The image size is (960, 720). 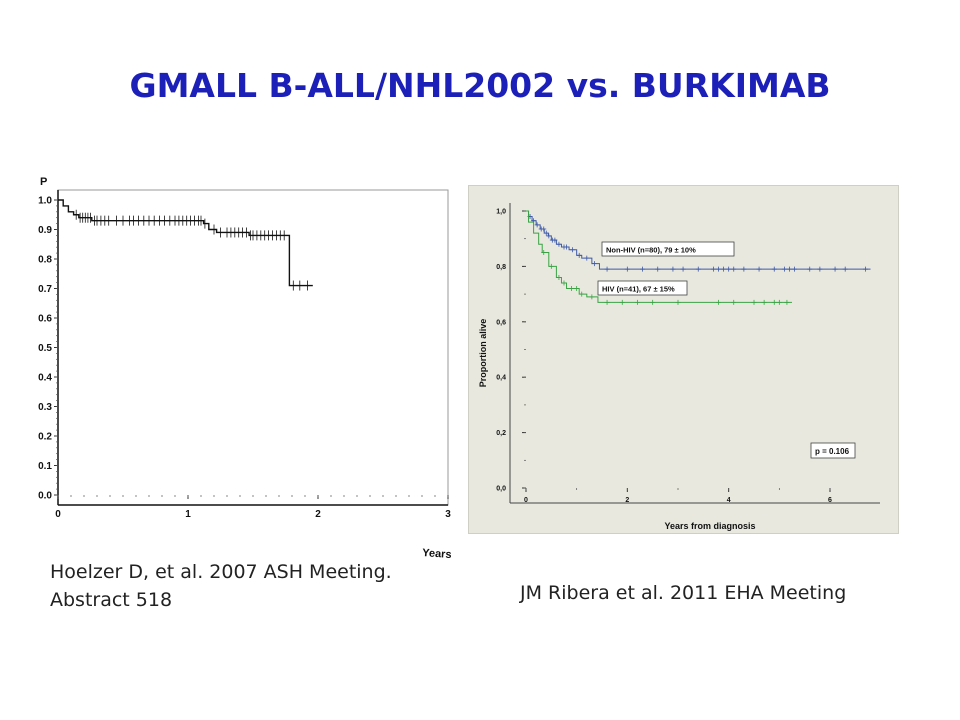 What do you see at coordinates (45, 407) in the screenshot?
I see `left-y-tick-label: 0.3` at bounding box center [45, 407].